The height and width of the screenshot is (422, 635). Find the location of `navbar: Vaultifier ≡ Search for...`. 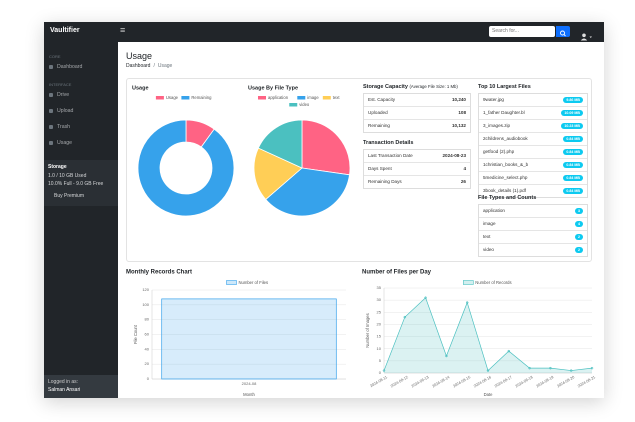

navbar: Vaultifier ≡ Search for... is located at coordinates (324, 32).